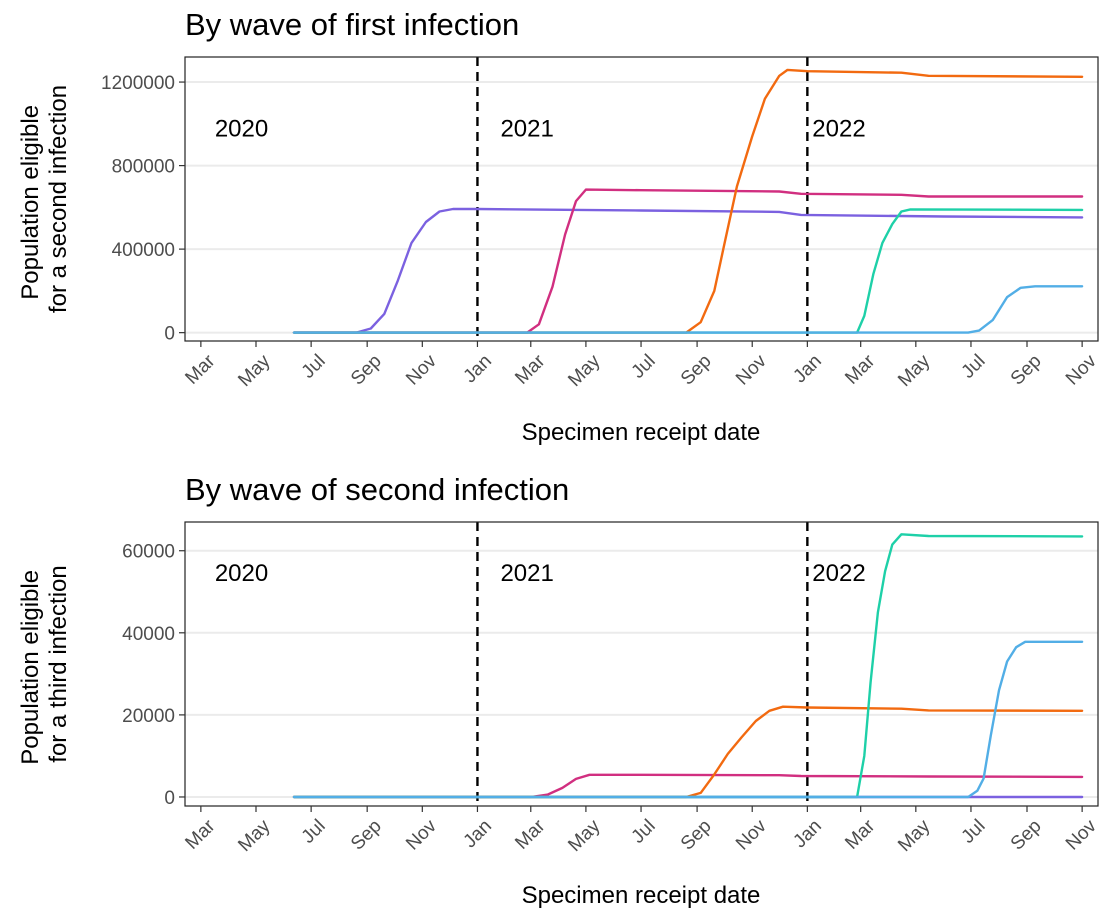  What do you see at coordinates (143, 209) in the screenshot?
I see `y-axis-ticks: 0 400000 800000 1200000` at bounding box center [143, 209].